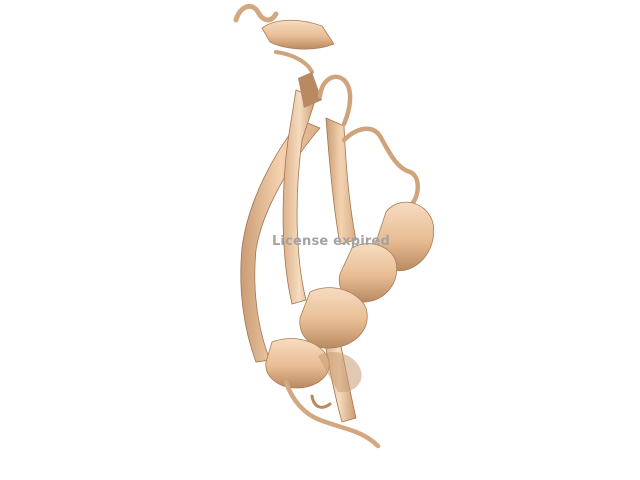 The height and width of the screenshot is (480, 640). I want to click on c-terminal-tail, so click(332, 414).